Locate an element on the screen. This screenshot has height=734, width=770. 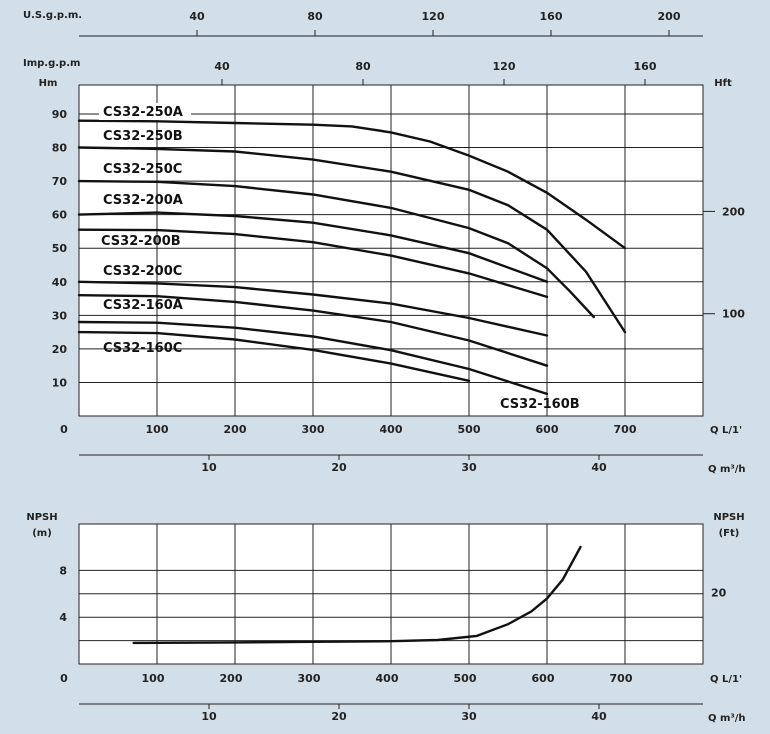
npsh-x-tick-label: 600 is located at coordinates (543, 678).